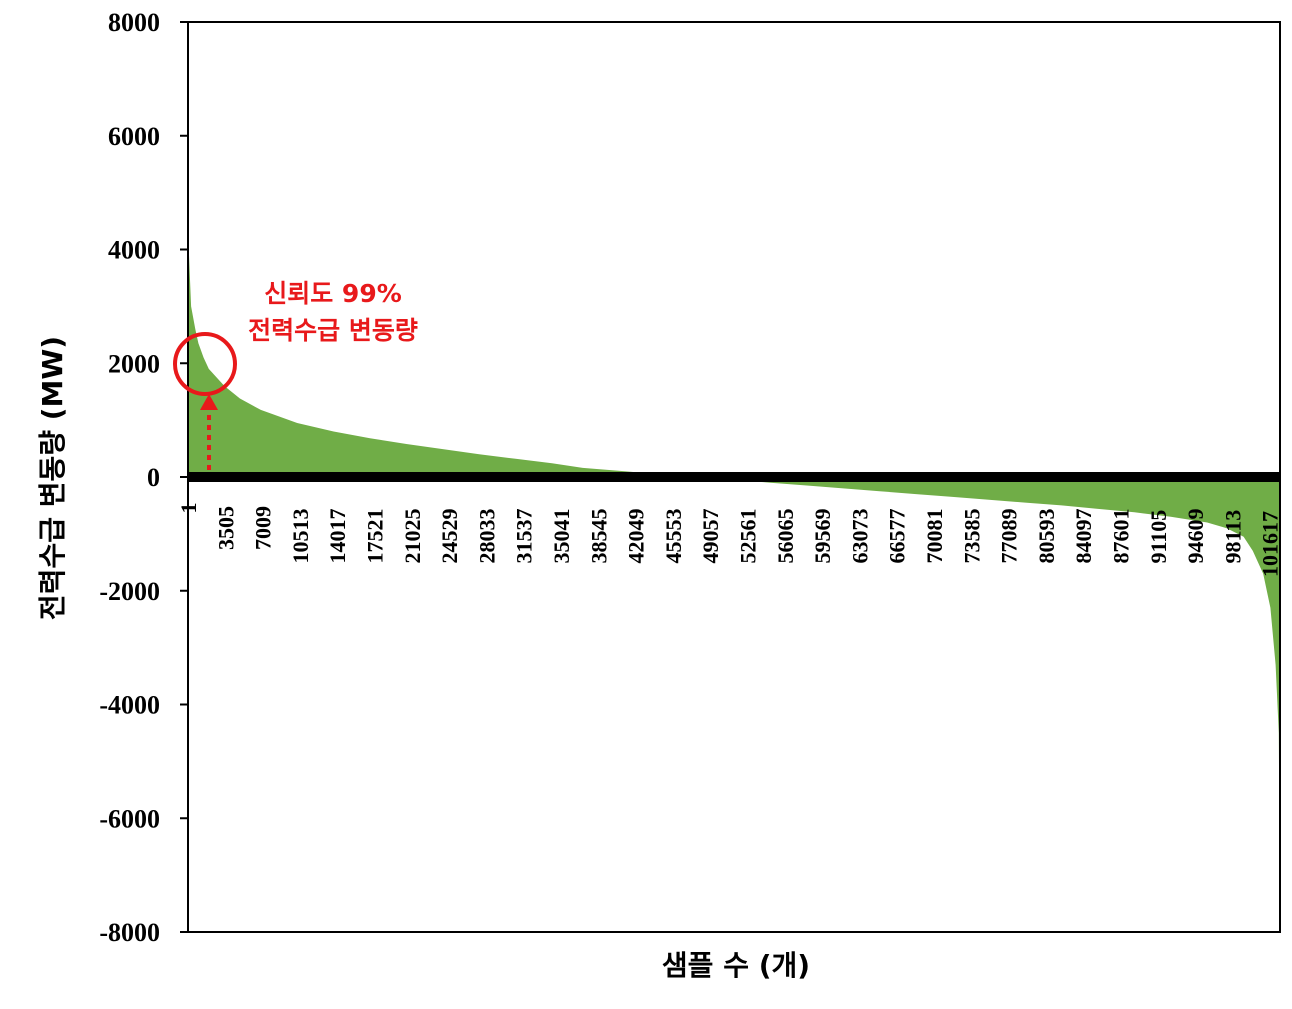 The image size is (1292, 1009). What do you see at coordinates (134, 136) in the screenshot?
I see `y-tick-label: 6000` at bounding box center [134, 136].